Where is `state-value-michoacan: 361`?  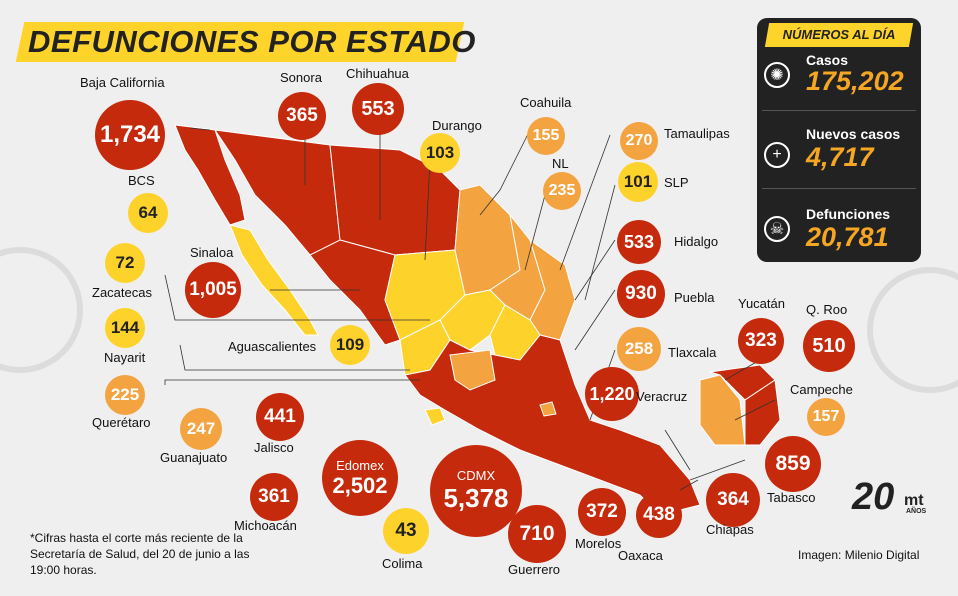
state-value-michoacan: 361 is located at coordinates (274, 496).